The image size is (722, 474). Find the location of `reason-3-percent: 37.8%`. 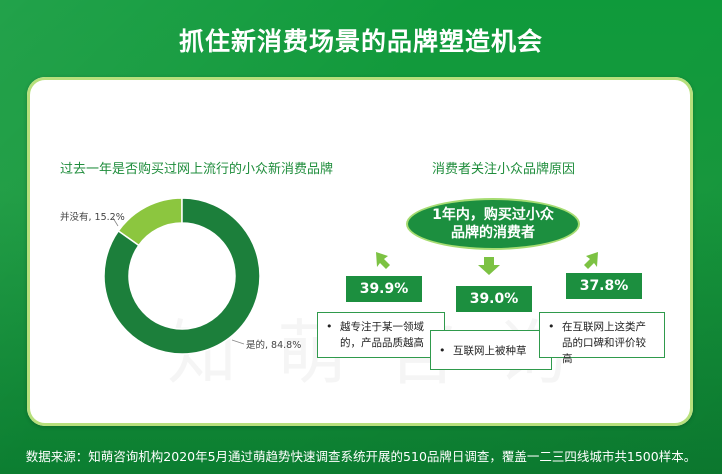

reason-3-percent: 37.8% is located at coordinates (604, 286).